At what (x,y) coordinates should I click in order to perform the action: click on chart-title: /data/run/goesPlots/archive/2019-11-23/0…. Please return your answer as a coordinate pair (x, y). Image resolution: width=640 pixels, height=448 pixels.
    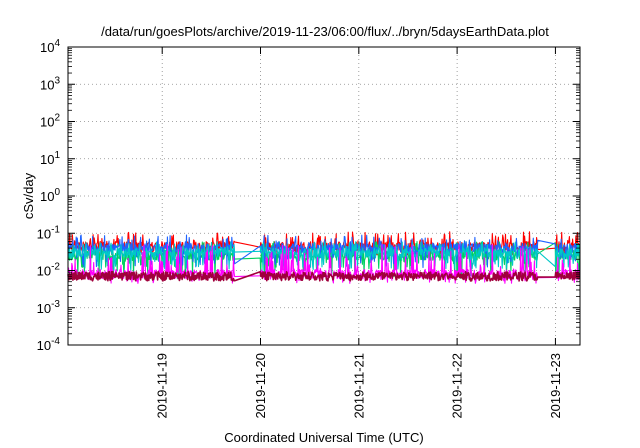
    Looking at the image, I should click on (325, 31).